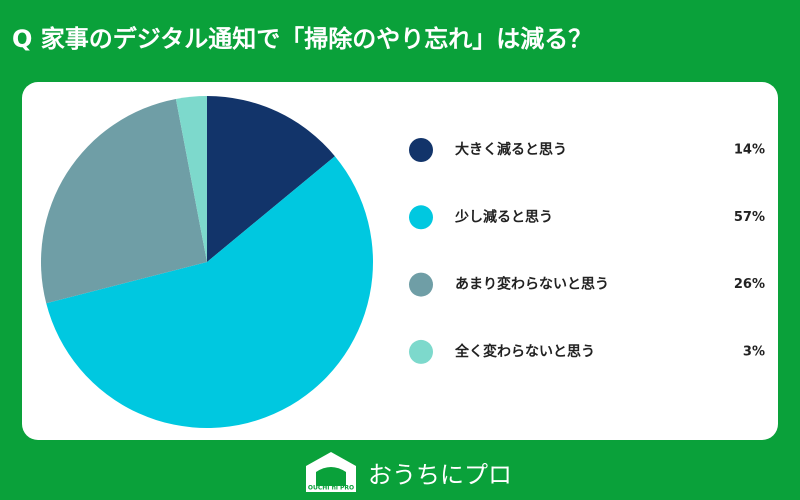 This screenshot has height=500, width=800. I want to click on logo-text: おうちにプロ, so click(440, 475).